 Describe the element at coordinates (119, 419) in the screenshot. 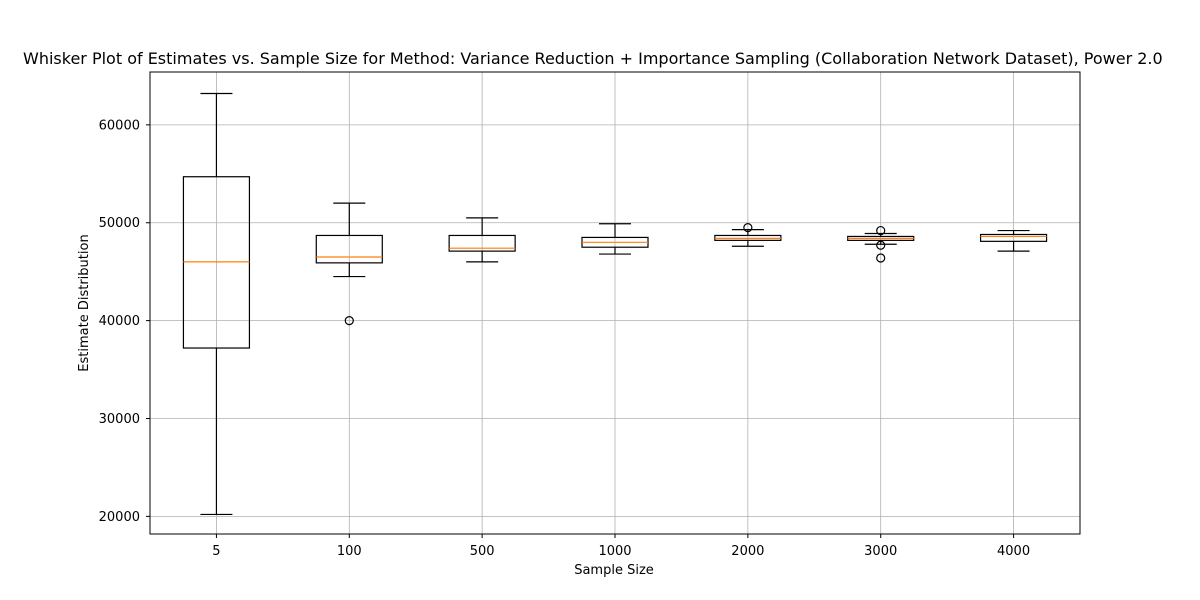

I see `y-tick-label: 30000` at that location.